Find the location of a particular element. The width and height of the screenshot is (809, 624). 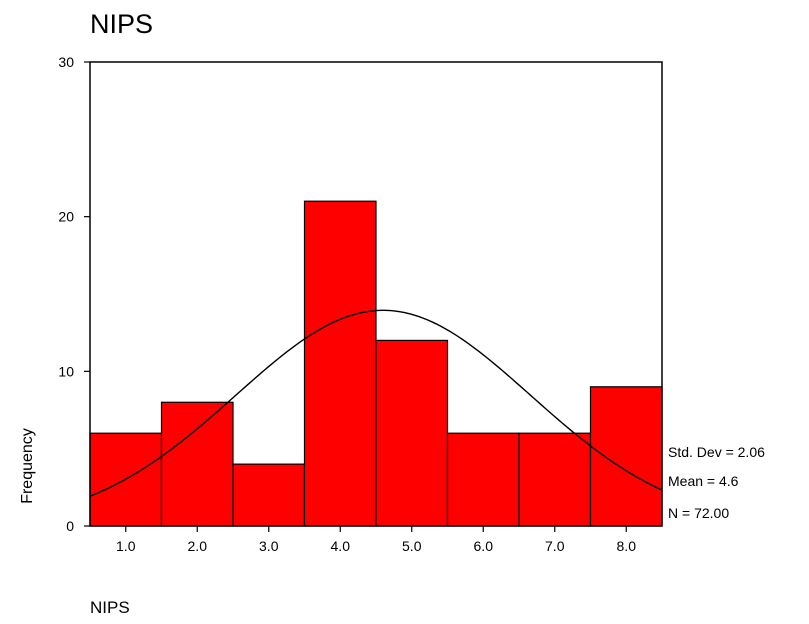

x-tick-label: 7.0 is located at coordinates (555, 546).